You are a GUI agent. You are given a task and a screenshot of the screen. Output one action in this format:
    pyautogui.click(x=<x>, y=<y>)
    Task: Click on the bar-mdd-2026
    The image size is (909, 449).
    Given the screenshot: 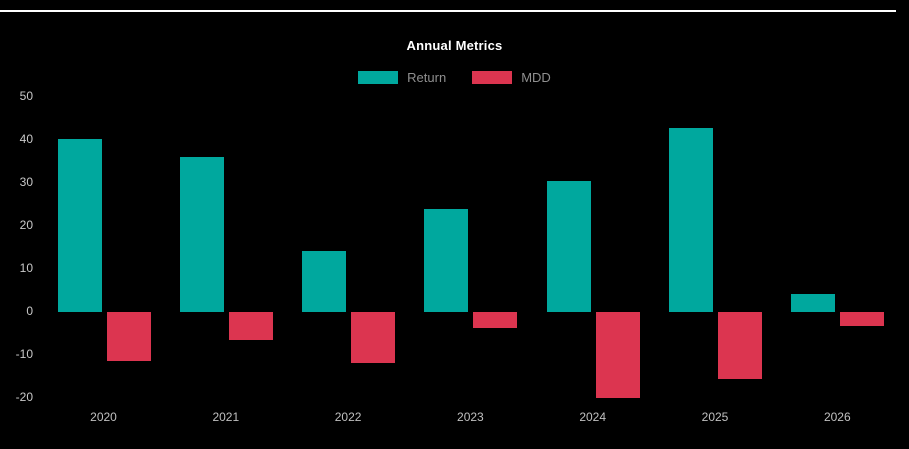 What is the action you would take?
    pyautogui.click(x=862, y=319)
    